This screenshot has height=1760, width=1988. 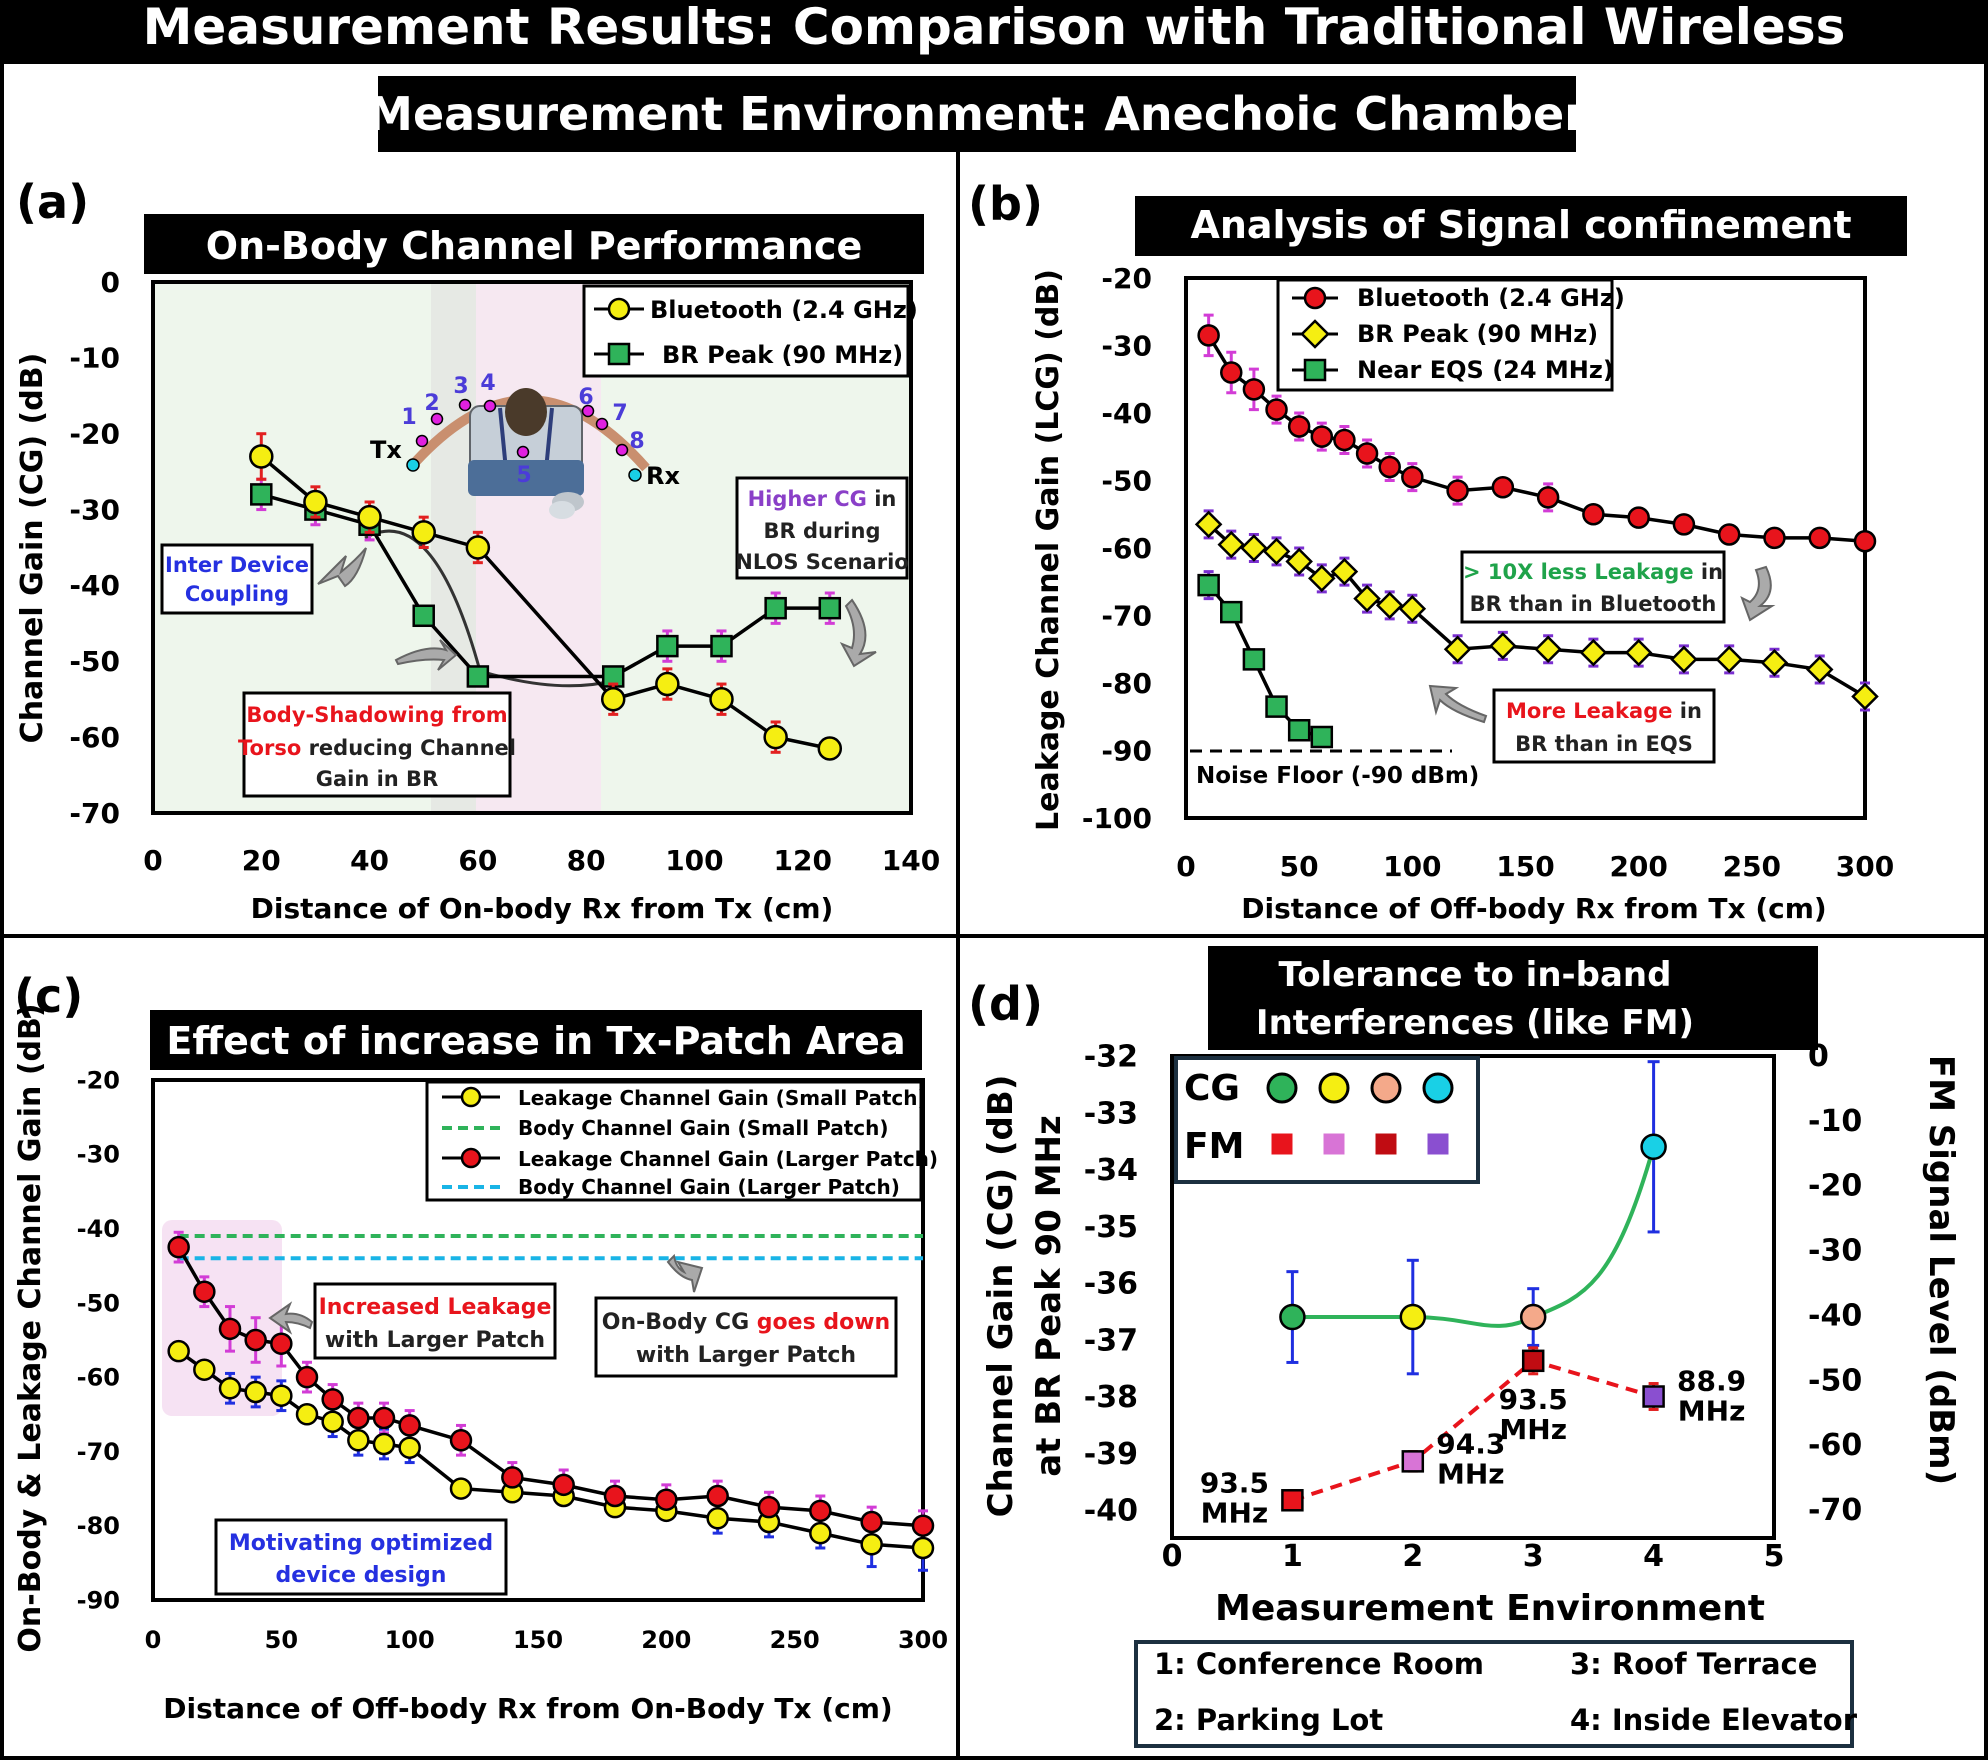 I want to click on ann-more-leak-1: More Leakage in, so click(x=1604, y=711).